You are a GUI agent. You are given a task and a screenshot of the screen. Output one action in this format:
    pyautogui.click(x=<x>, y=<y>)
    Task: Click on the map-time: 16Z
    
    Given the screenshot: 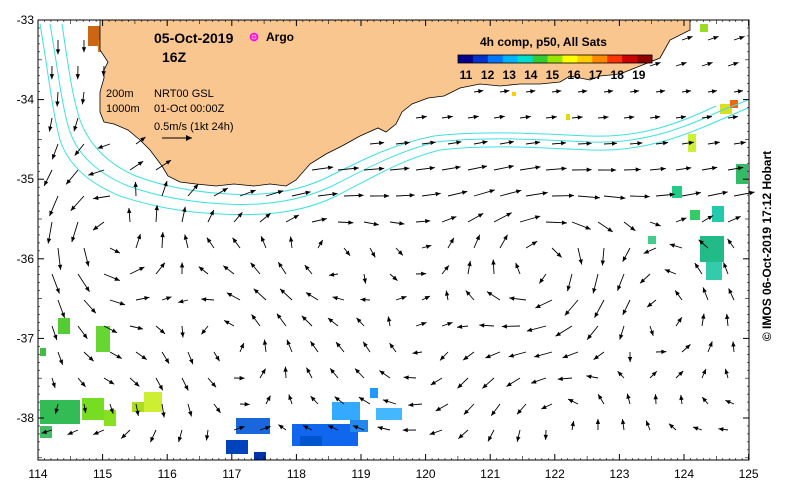 What is the action you would take?
    pyautogui.click(x=174, y=57)
    